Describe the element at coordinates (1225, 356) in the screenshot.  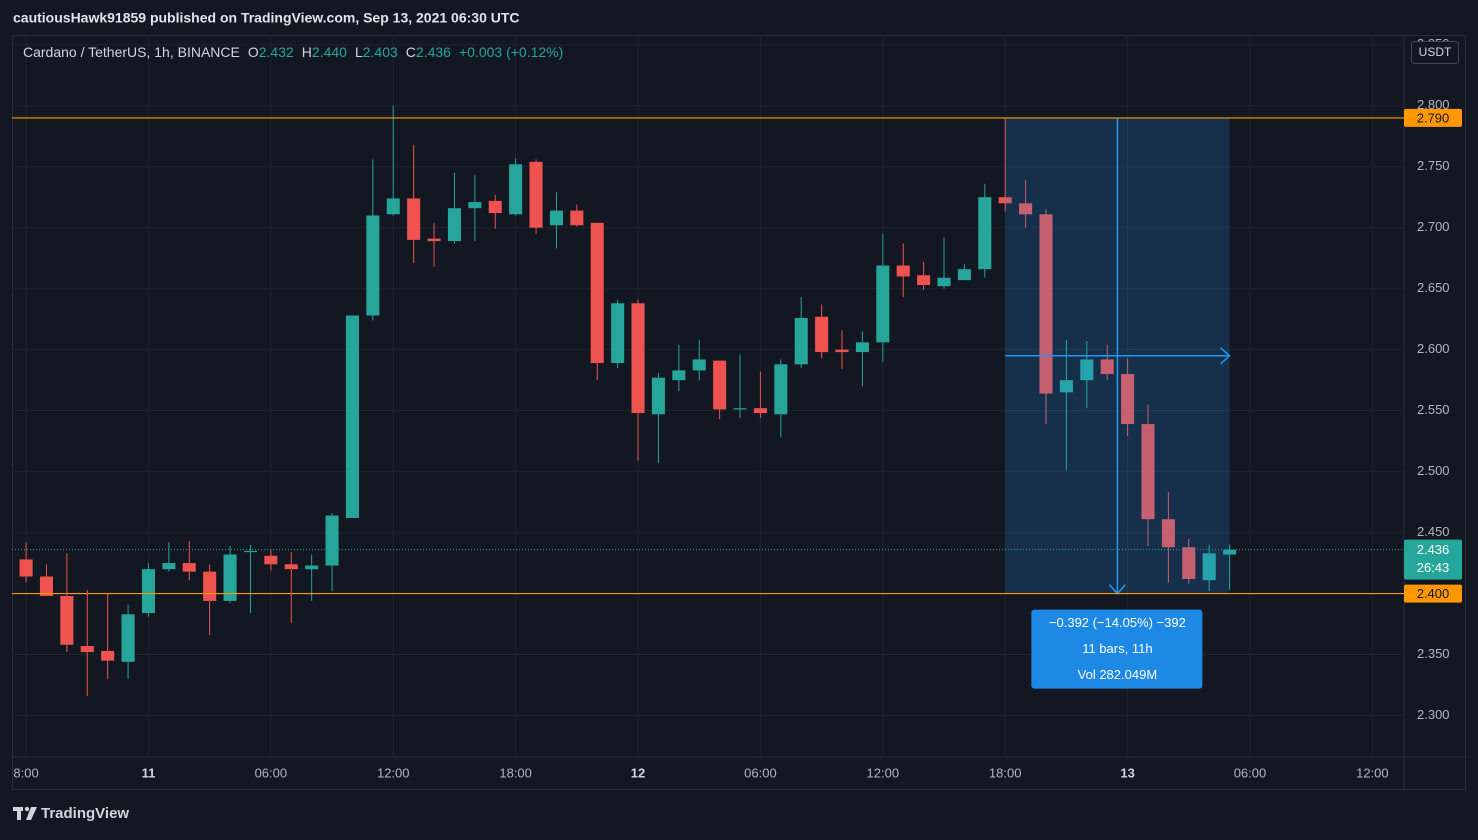
I see `measure-arrow-head` at that location.